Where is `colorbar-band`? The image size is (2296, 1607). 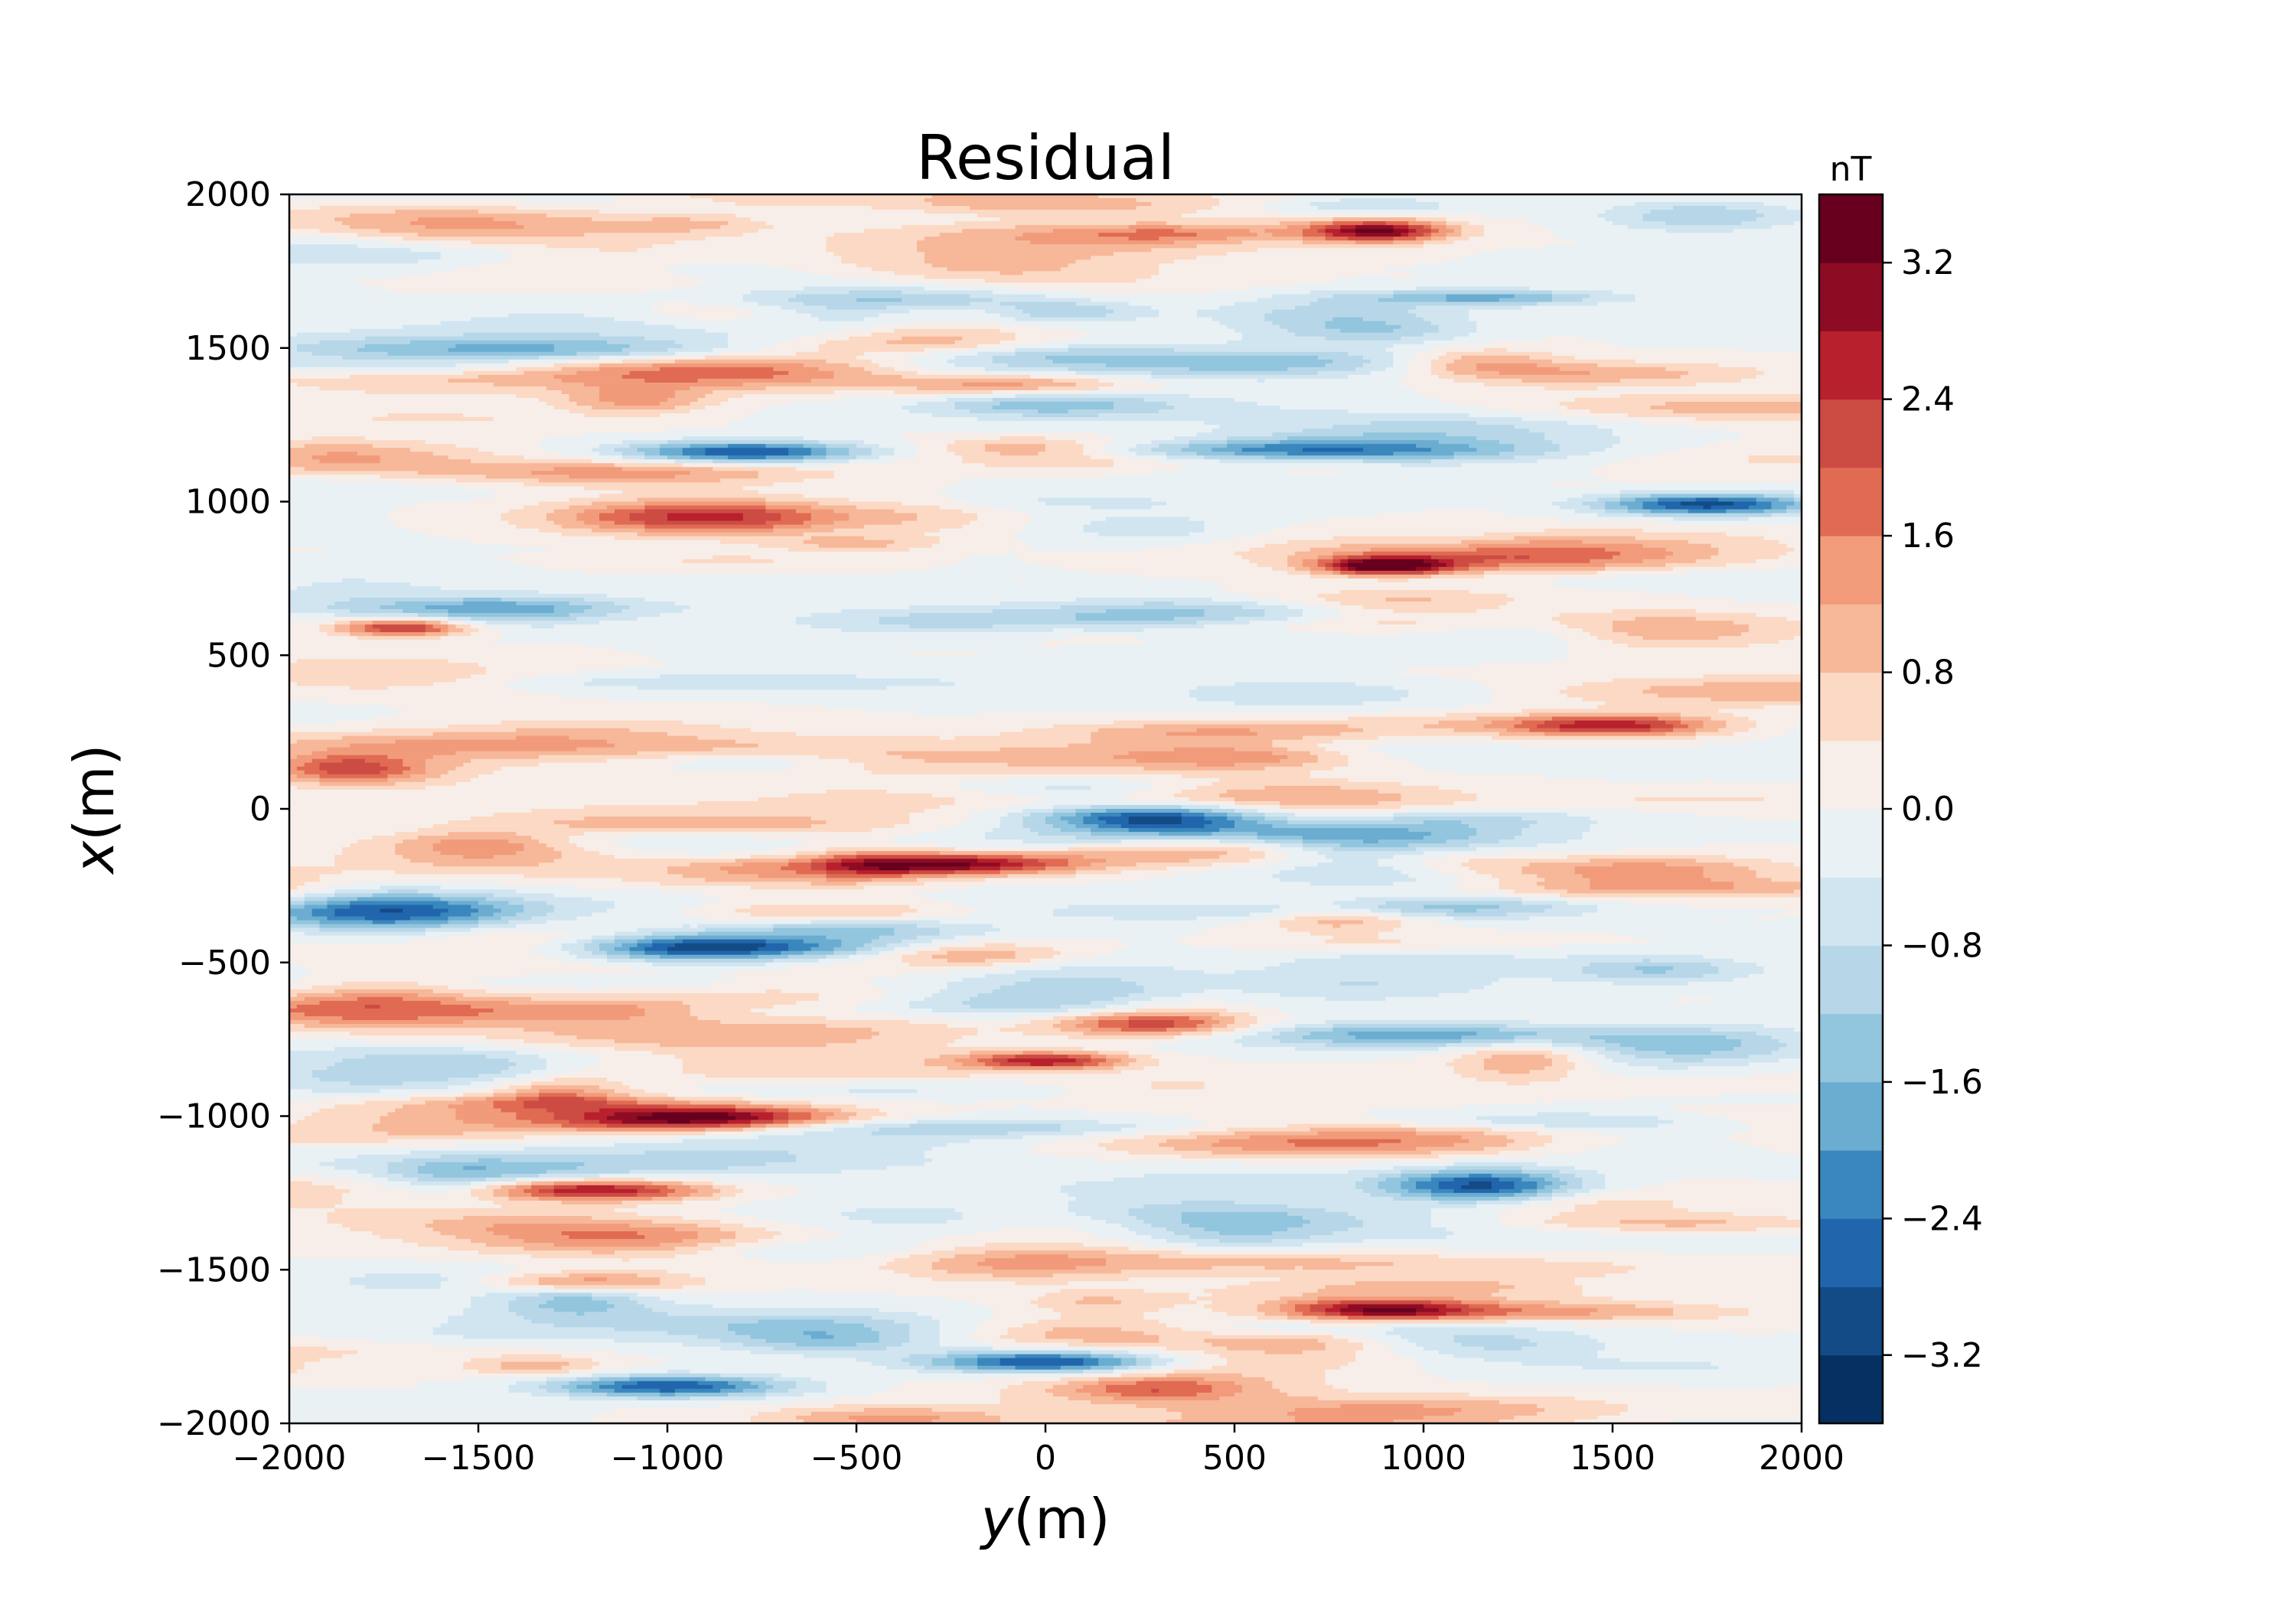 colorbar-band is located at coordinates (1851, 570).